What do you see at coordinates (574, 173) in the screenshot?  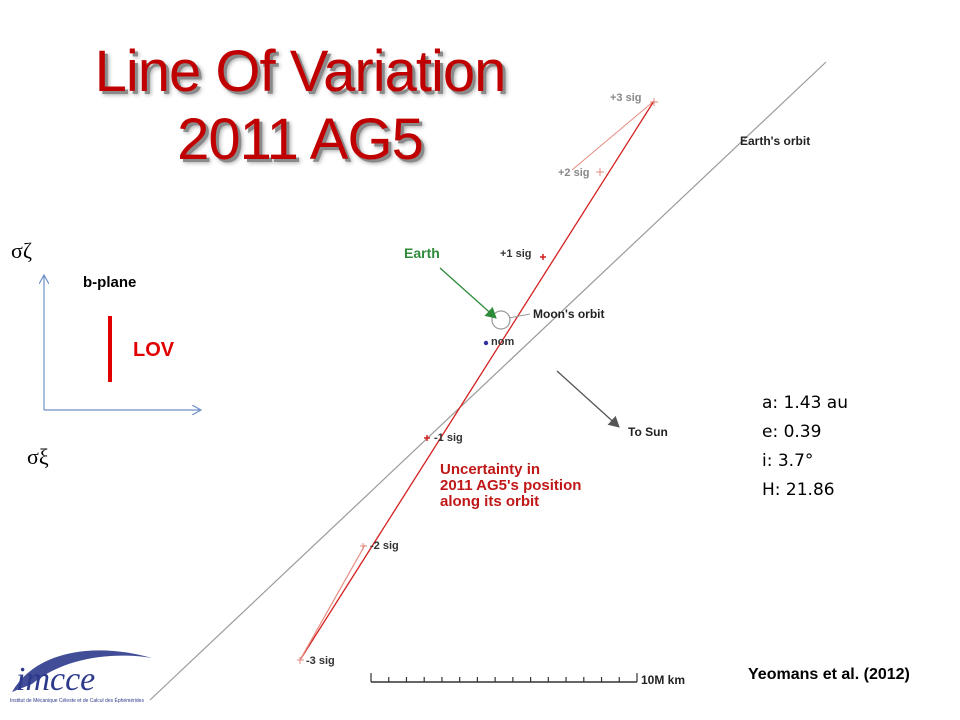 I see `sigma-label-p2: +2 sig` at bounding box center [574, 173].